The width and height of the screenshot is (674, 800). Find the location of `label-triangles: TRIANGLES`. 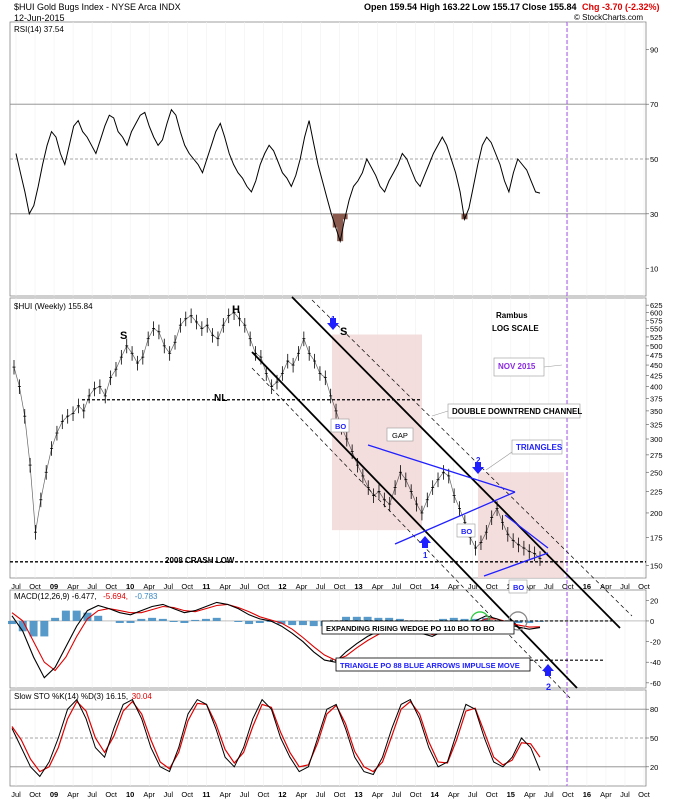

label-triangles: TRIANGLES is located at coordinates (539, 447).